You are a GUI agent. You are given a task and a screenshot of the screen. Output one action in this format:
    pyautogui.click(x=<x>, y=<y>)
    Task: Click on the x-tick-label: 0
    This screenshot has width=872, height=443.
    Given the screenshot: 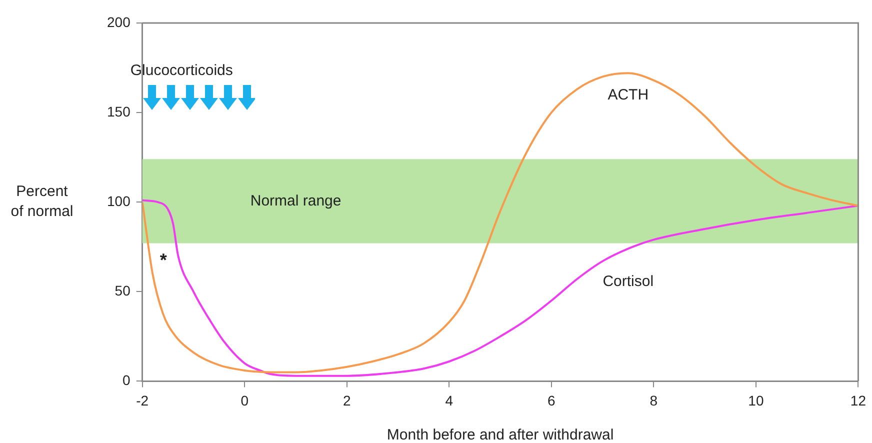 What is the action you would take?
    pyautogui.click(x=244, y=400)
    